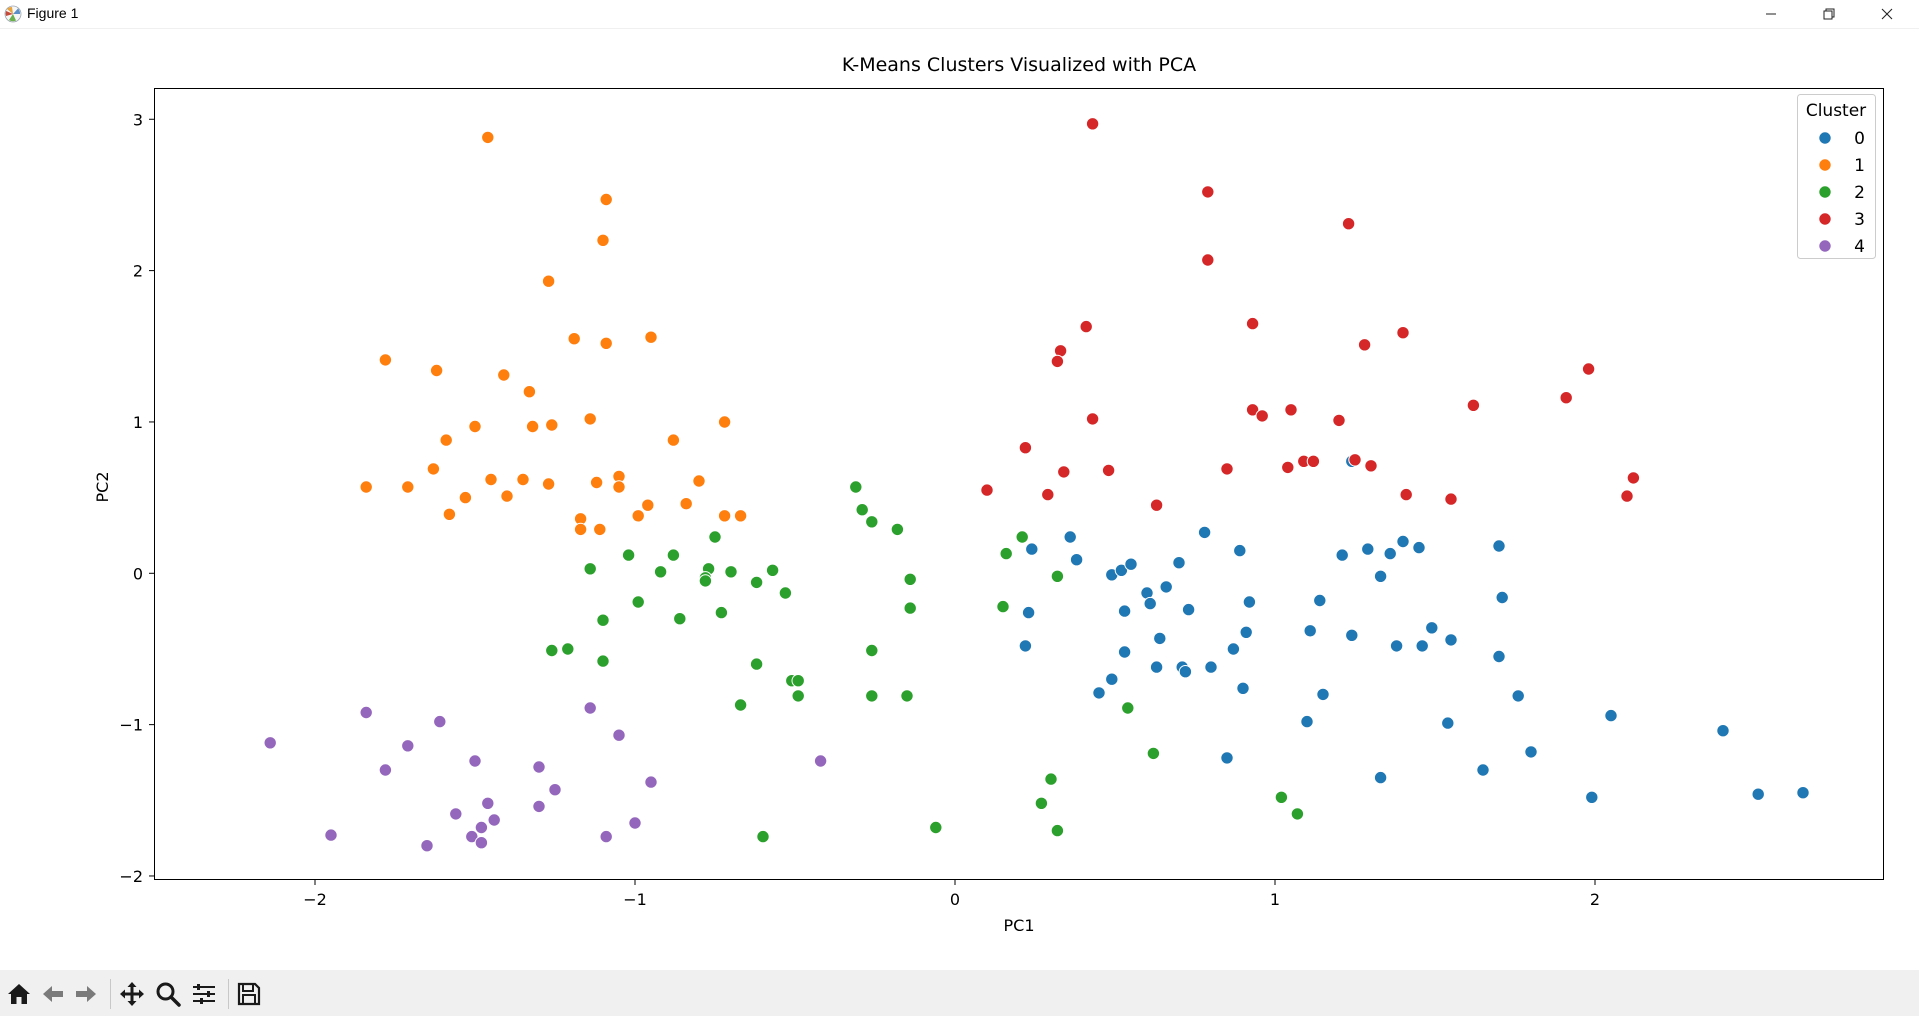 The height and width of the screenshot is (1016, 1919). What do you see at coordinates (53, 13) in the screenshot?
I see `window-title: Figure 1` at bounding box center [53, 13].